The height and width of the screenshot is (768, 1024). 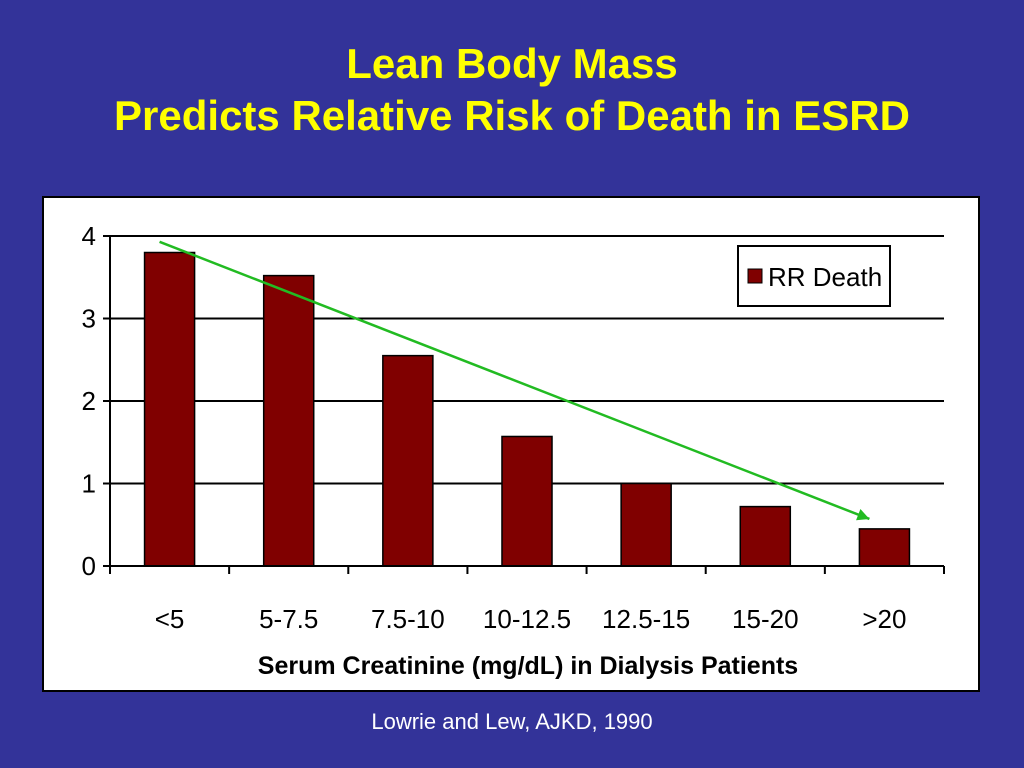 I want to click on x-tick-label: >20, so click(x=884, y=619).